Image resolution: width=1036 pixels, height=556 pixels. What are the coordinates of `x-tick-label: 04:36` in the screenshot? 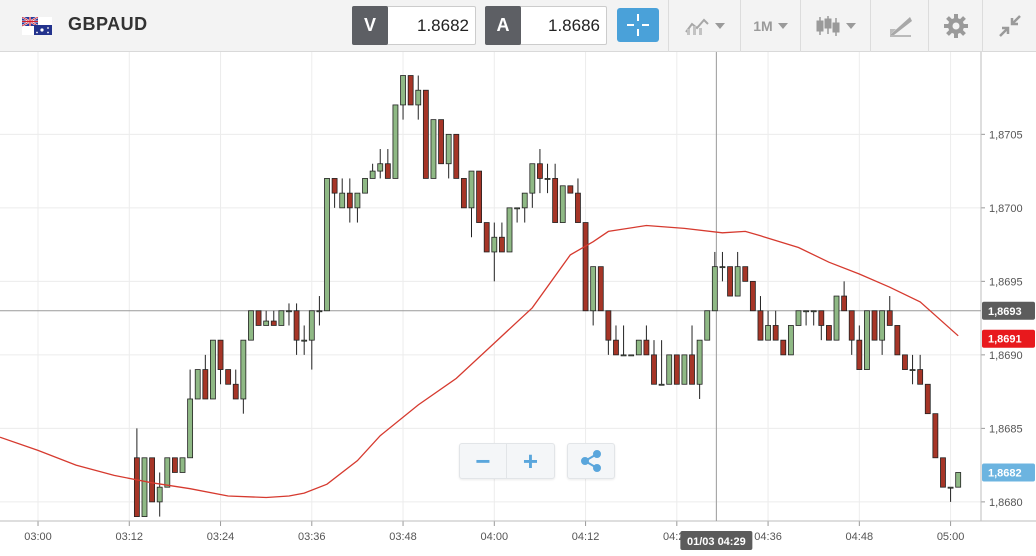 It's located at (768, 537).